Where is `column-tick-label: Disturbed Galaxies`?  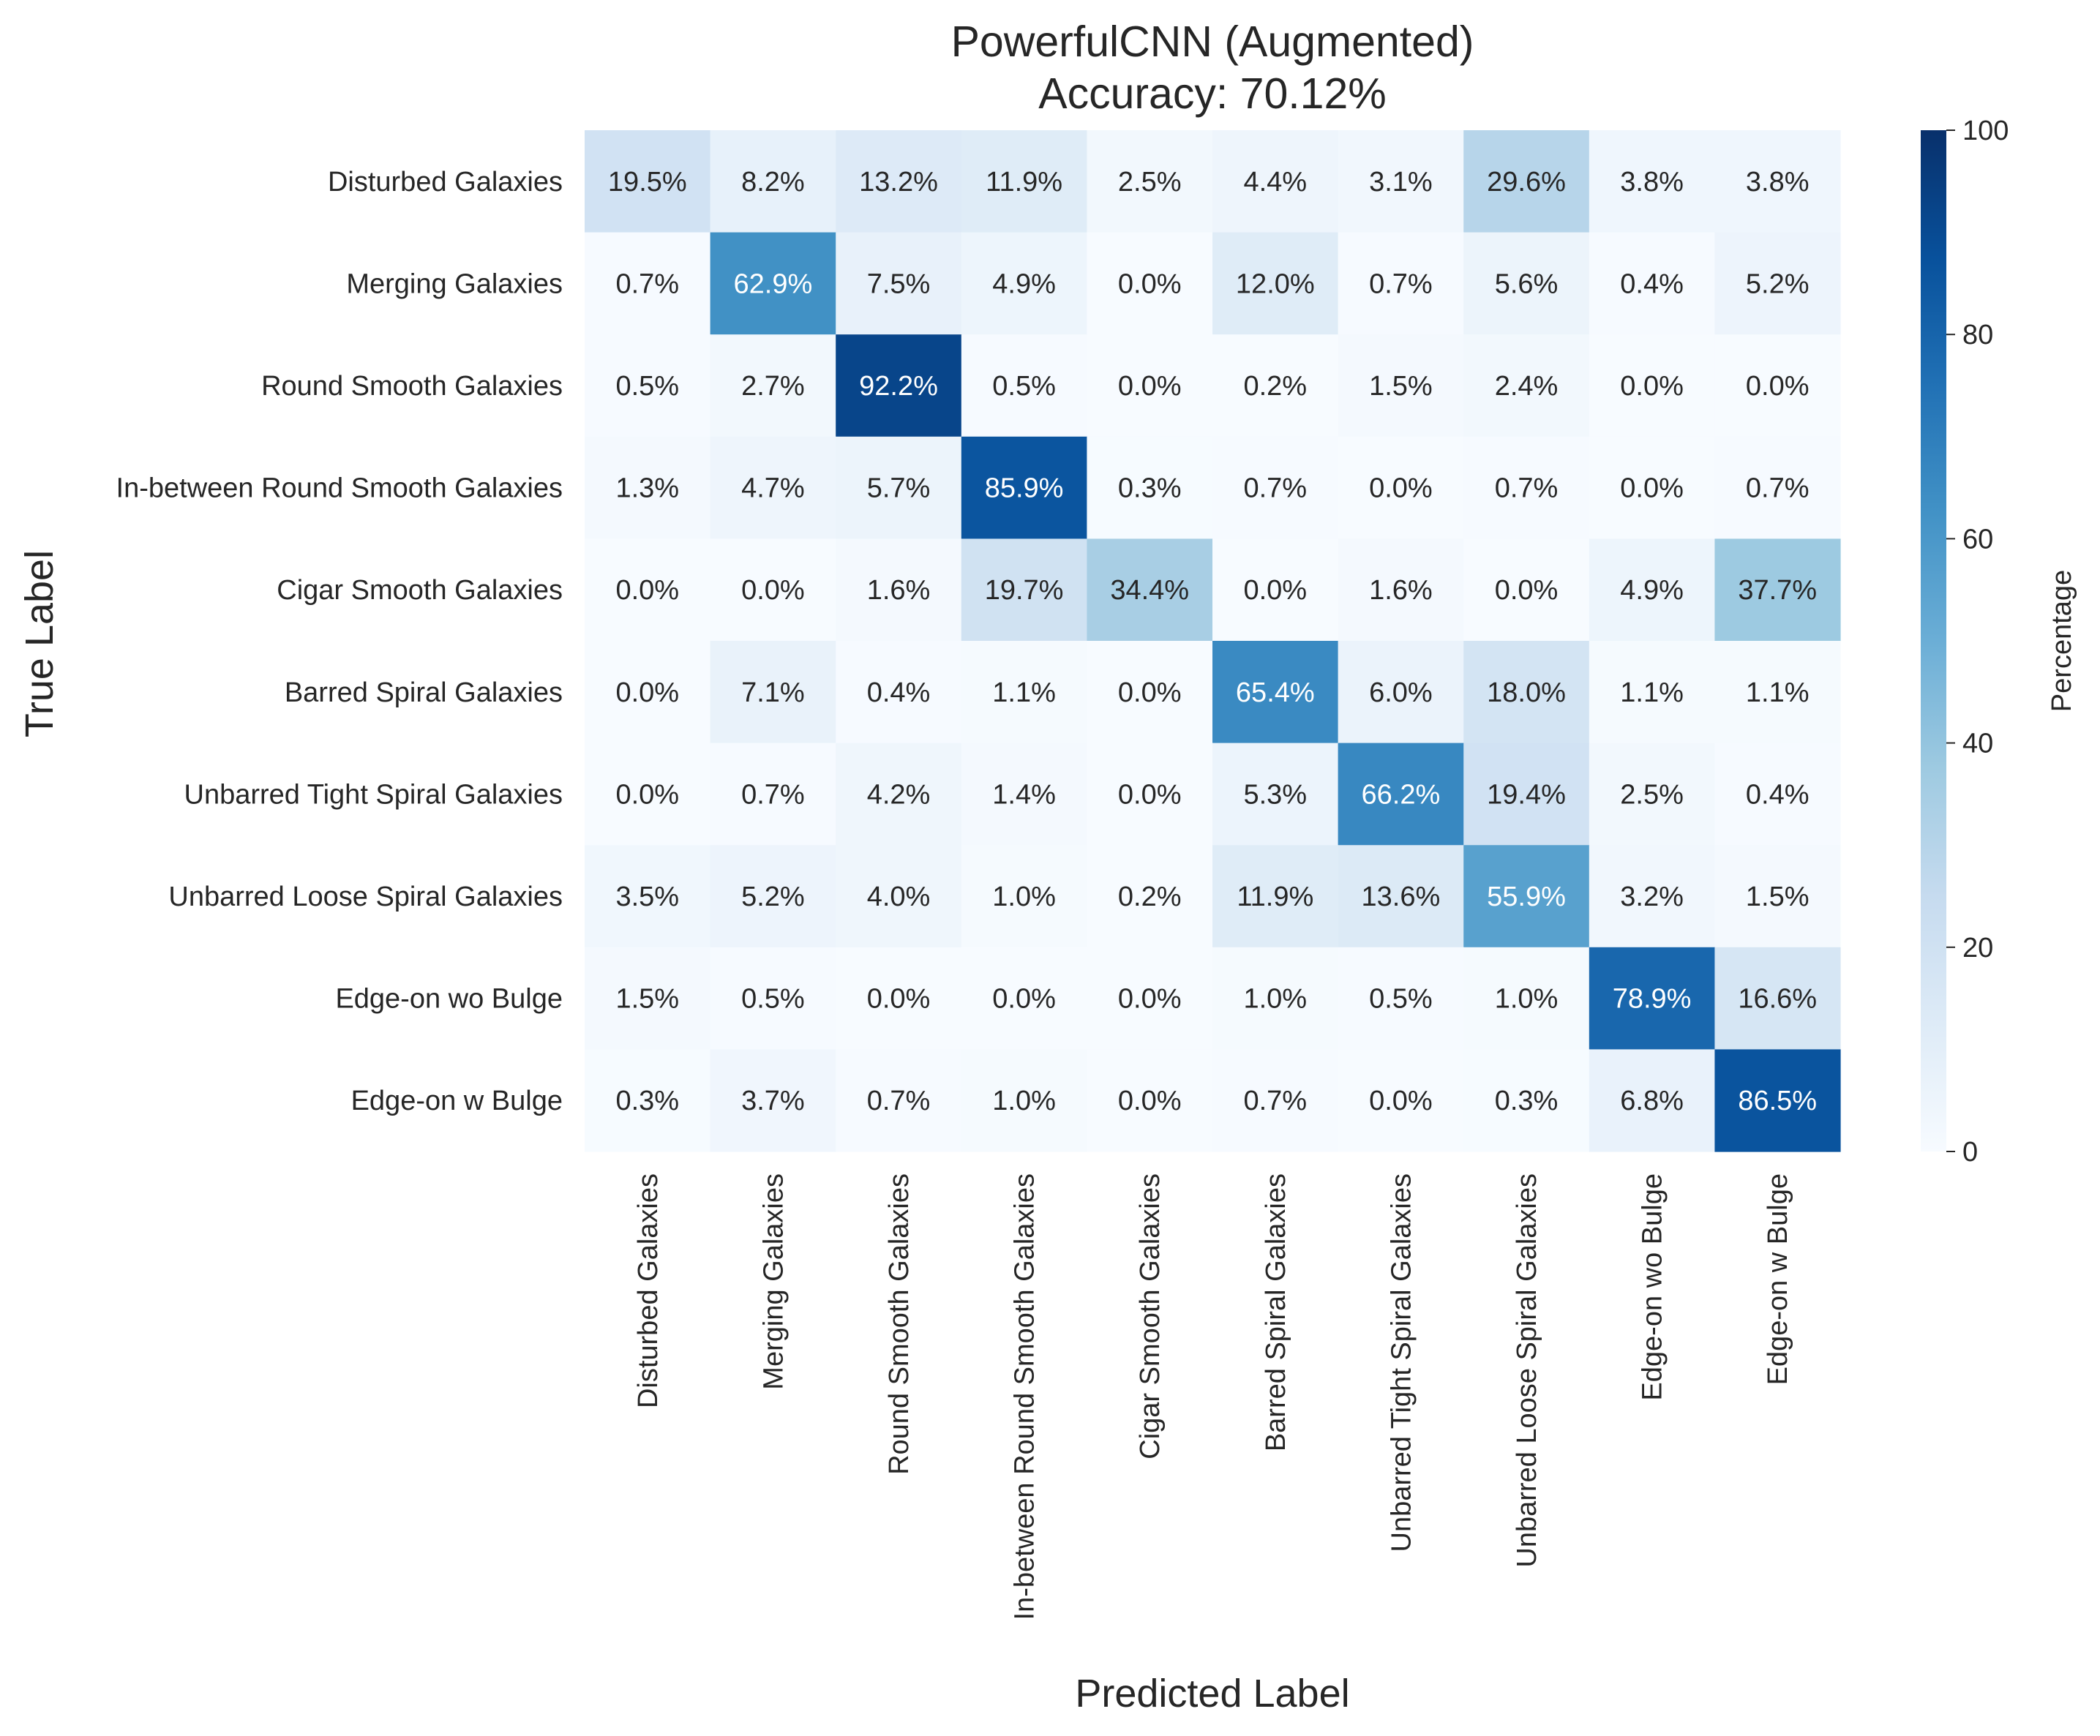 column-tick-label: Disturbed Galaxies is located at coordinates (648, 1290).